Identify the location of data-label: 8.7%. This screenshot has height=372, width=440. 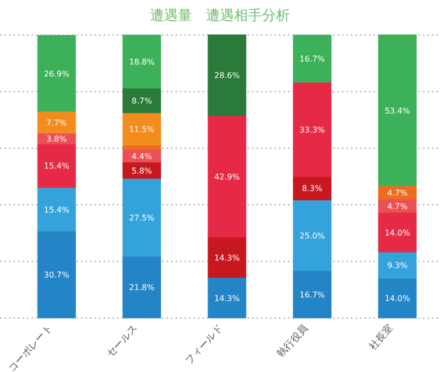
(142, 101).